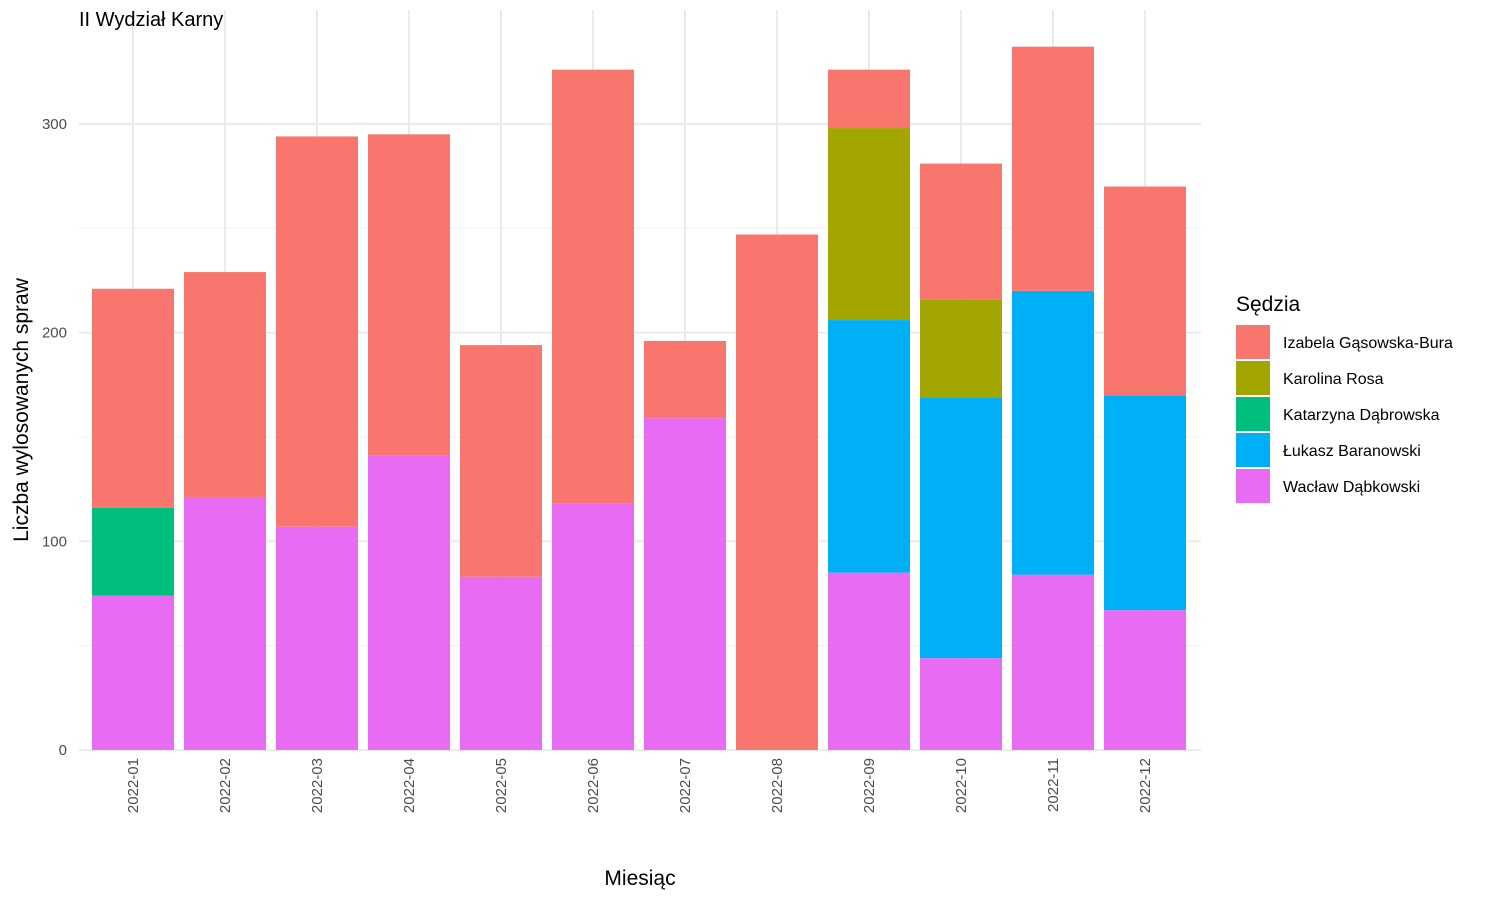  What do you see at coordinates (409, 785) in the screenshot?
I see `x-tick-label: 2022-04` at bounding box center [409, 785].